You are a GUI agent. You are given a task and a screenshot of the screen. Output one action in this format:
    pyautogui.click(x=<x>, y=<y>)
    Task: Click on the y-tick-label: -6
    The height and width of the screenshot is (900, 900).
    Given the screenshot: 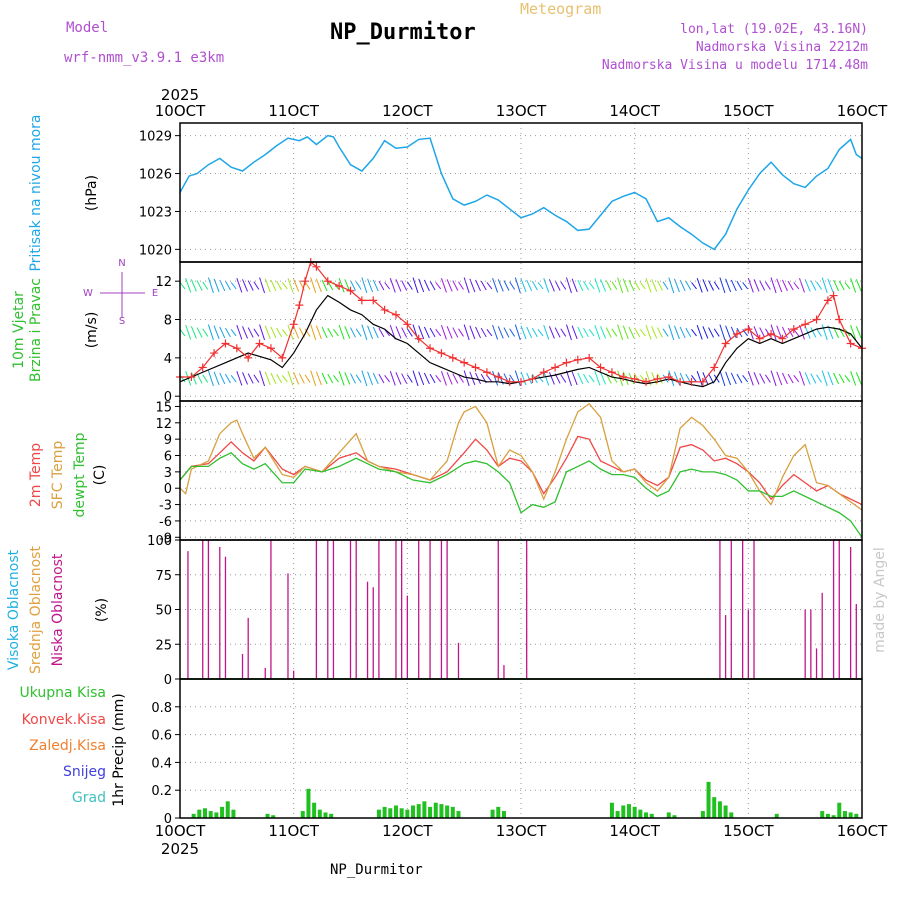 What is the action you would take?
    pyautogui.click(x=165, y=522)
    